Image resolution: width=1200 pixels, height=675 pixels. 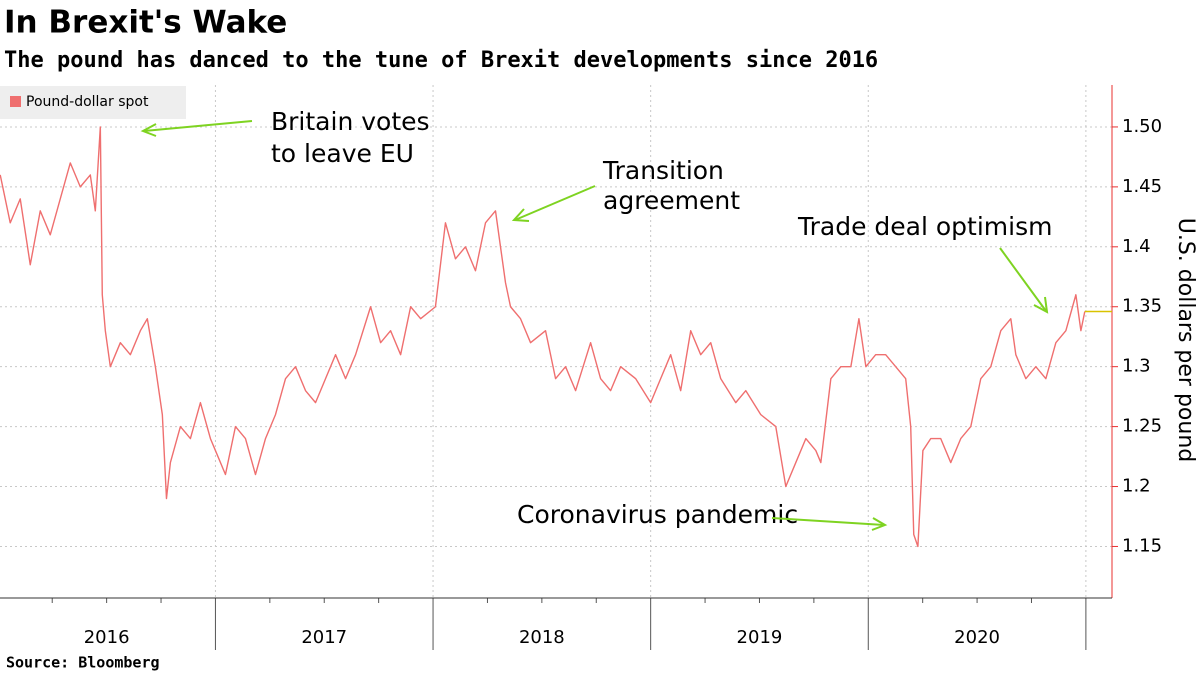 What do you see at coordinates (1142, 186) in the screenshot?
I see `y-tick-label: 1.45` at bounding box center [1142, 186].